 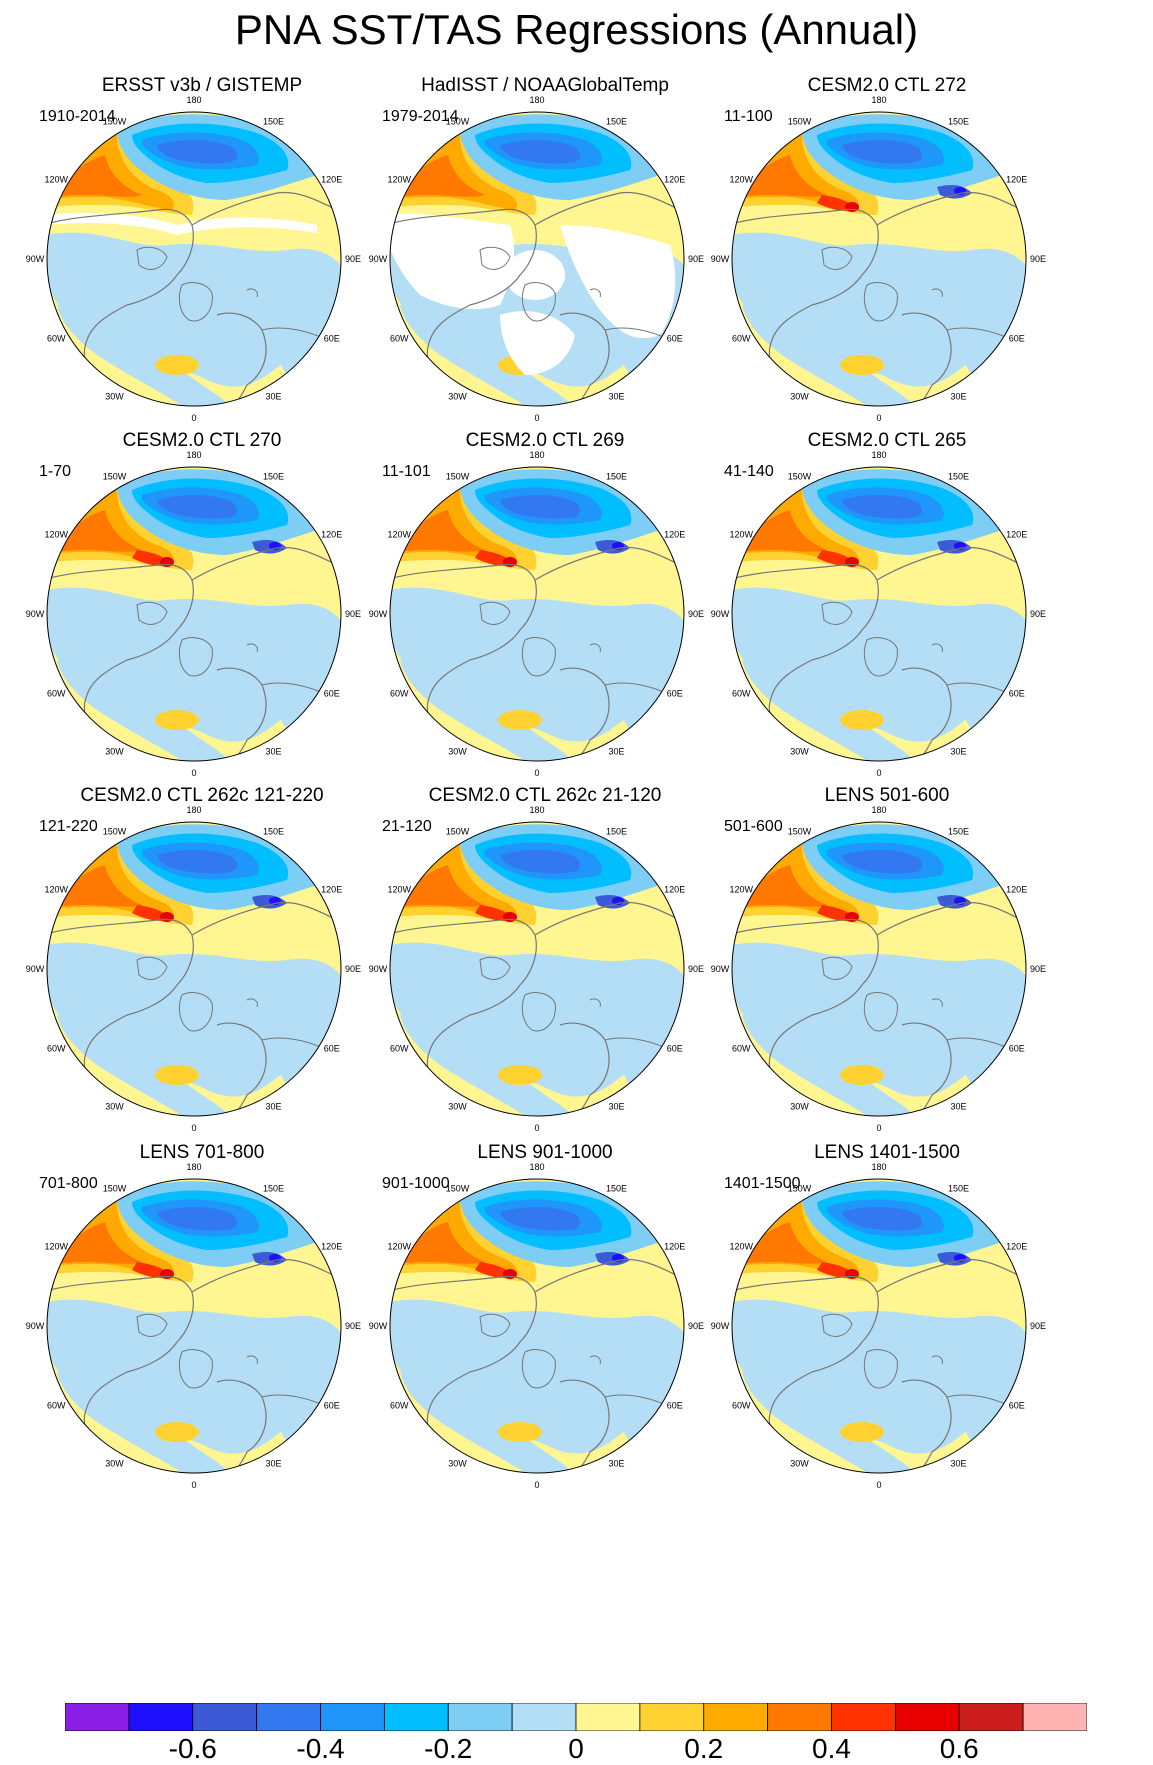 What do you see at coordinates (887, 440) in the screenshot?
I see `panel-title: CESM2.0 CTL 265` at bounding box center [887, 440].